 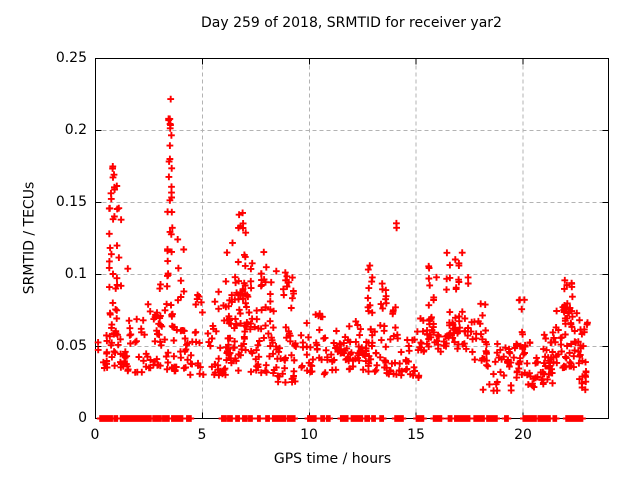 I want to click on x-tick-label-5: 5, so click(x=202, y=435).